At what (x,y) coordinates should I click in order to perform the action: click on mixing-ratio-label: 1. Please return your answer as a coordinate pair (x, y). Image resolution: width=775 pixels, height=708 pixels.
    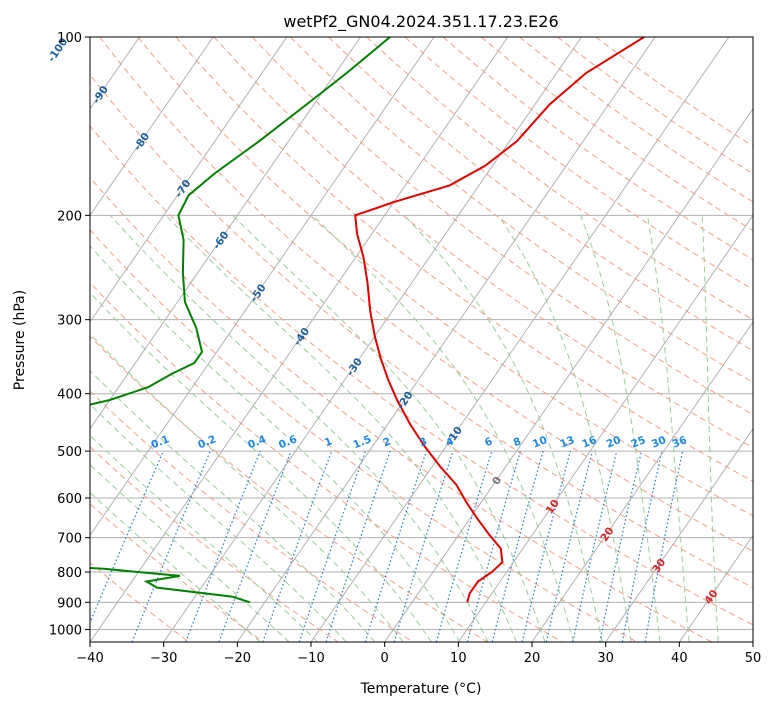
    Looking at the image, I should click on (328, 442).